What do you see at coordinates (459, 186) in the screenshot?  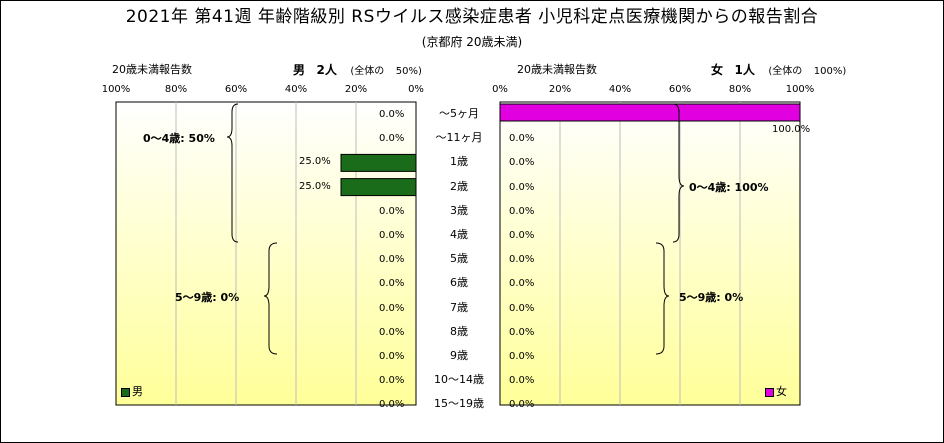 I see `category-label: 2歳` at bounding box center [459, 186].